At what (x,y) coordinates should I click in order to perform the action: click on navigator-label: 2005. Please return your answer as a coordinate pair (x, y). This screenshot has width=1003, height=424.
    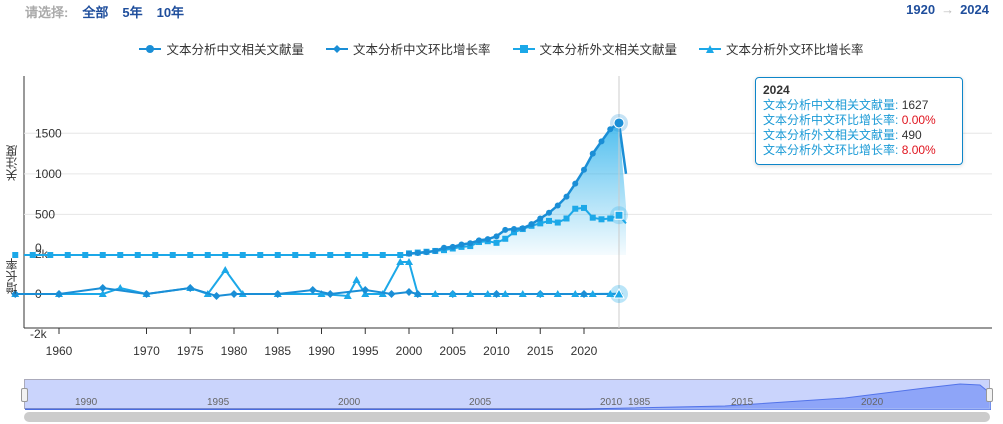
    Looking at the image, I should click on (480, 402).